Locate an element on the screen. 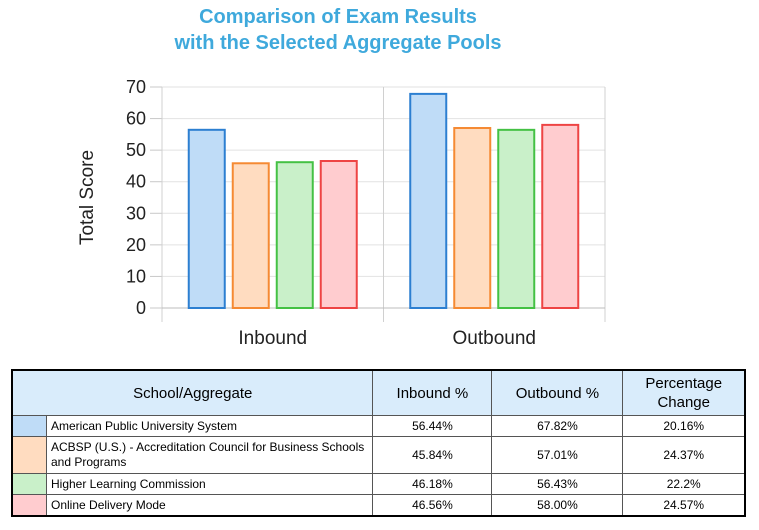 The image size is (759, 530). school-name-cell: American Public University System is located at coordinates (209, 426).